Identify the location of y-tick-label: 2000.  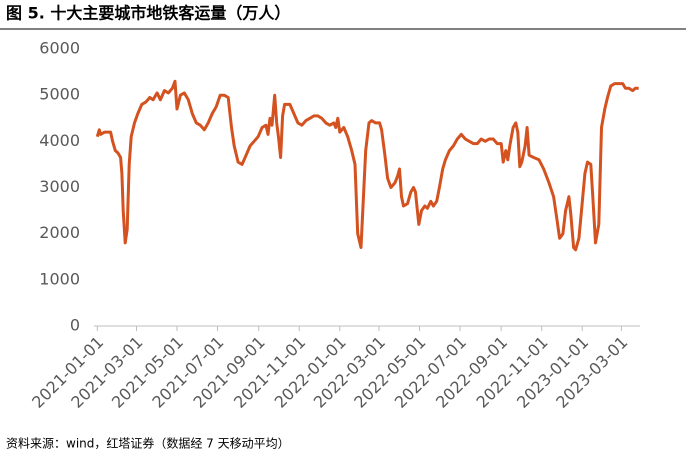
(59, 232).